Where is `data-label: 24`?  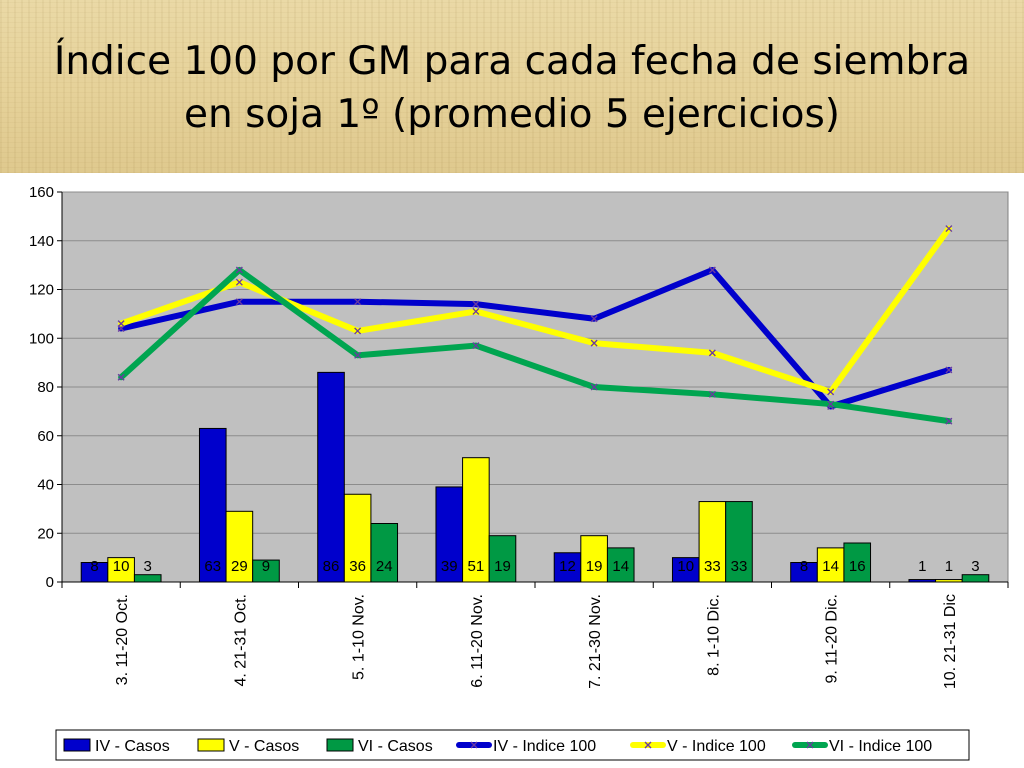 data-label: 24 is located at coordinates (384, 566).